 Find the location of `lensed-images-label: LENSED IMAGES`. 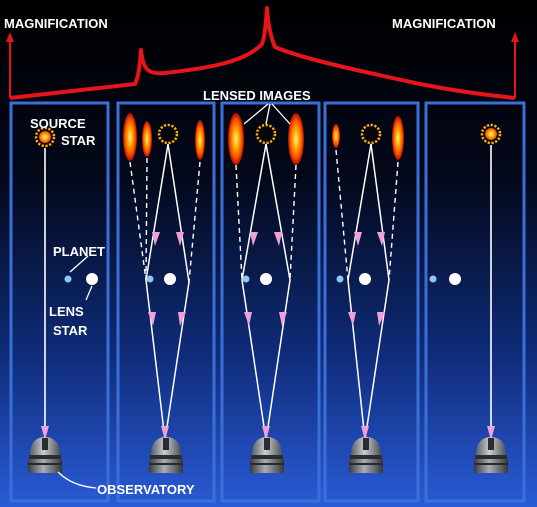

lensed-images-label: LENSED IMAGES is located at coordinates (257, 95).